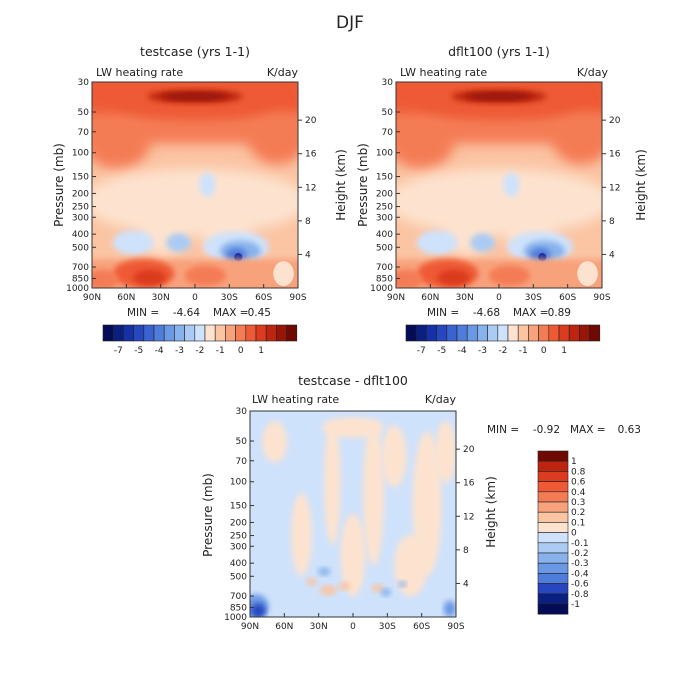  Describe the element at coordinates (615, 121) in the screenshot. I see `y-right-tick-label: 20` at that location.